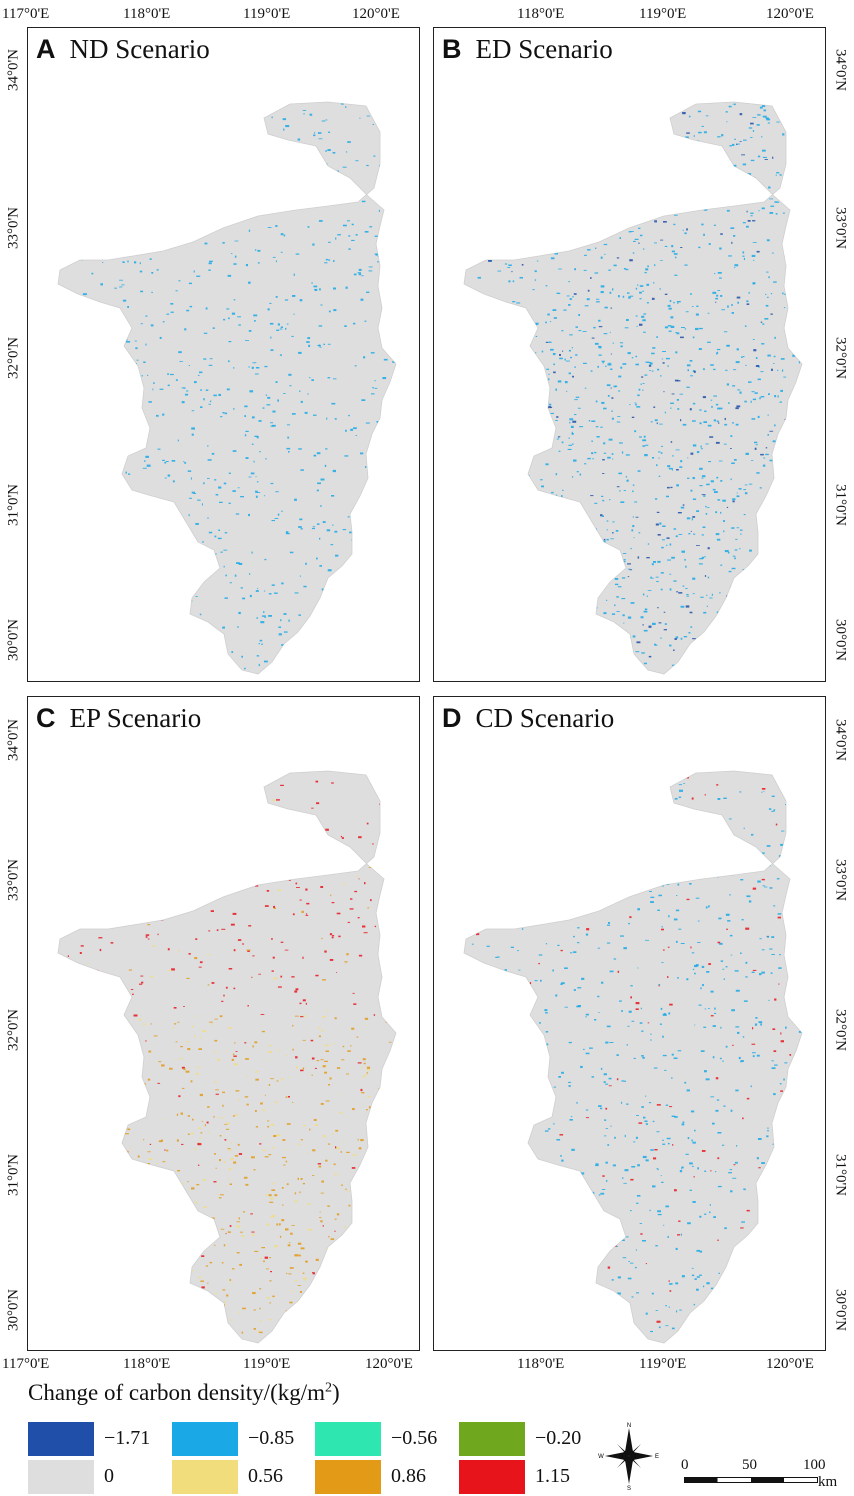  Describe the element at coordinates (61, 1477) in the screenshot. I see `legend-swatch-zero` at that location.